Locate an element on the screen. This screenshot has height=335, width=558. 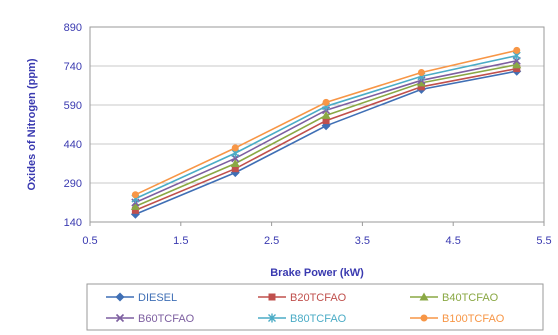
legend is located at coordinates (315, 307).